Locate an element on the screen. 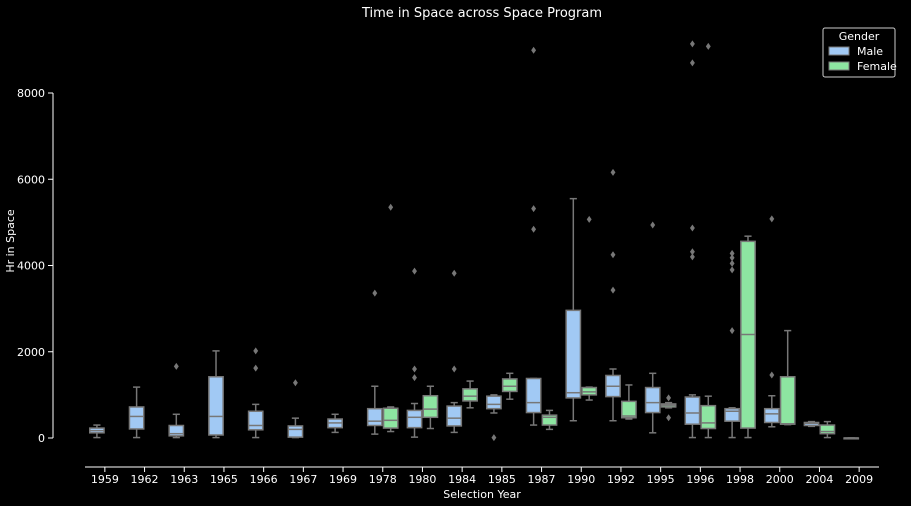 The width and height of the screenshot is (911, 506). x-tick-label: 1980 is located at coordinates (422, 479).